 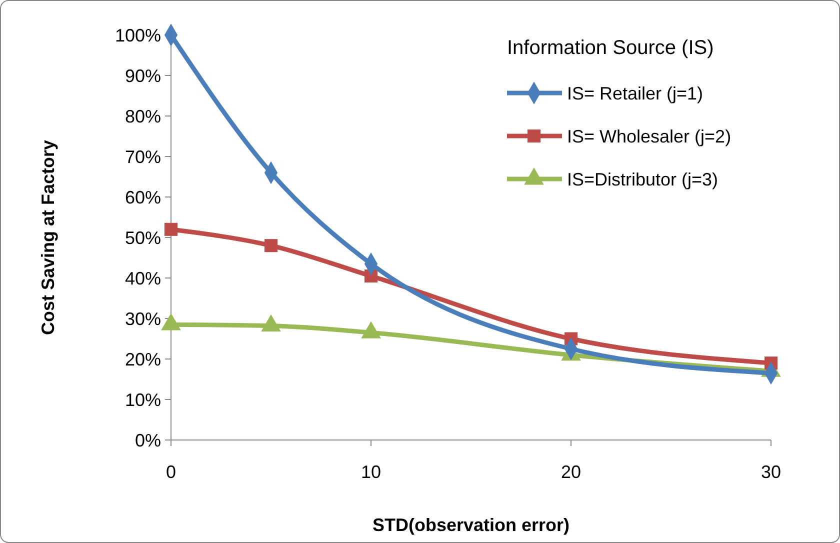 I want to click on legend-label: IS=Distributor (j=3), so click(x=642, y=179).